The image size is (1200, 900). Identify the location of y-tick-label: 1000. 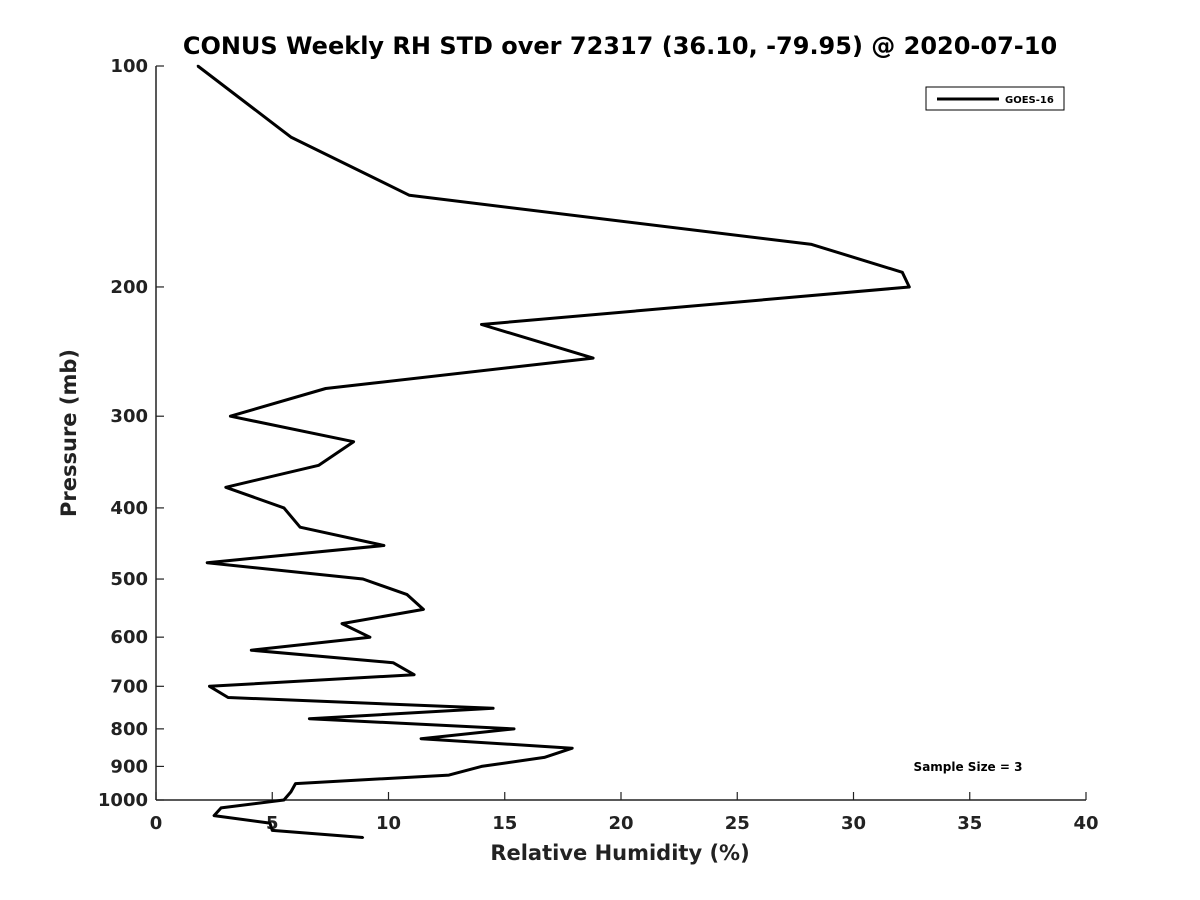
(123, 800).